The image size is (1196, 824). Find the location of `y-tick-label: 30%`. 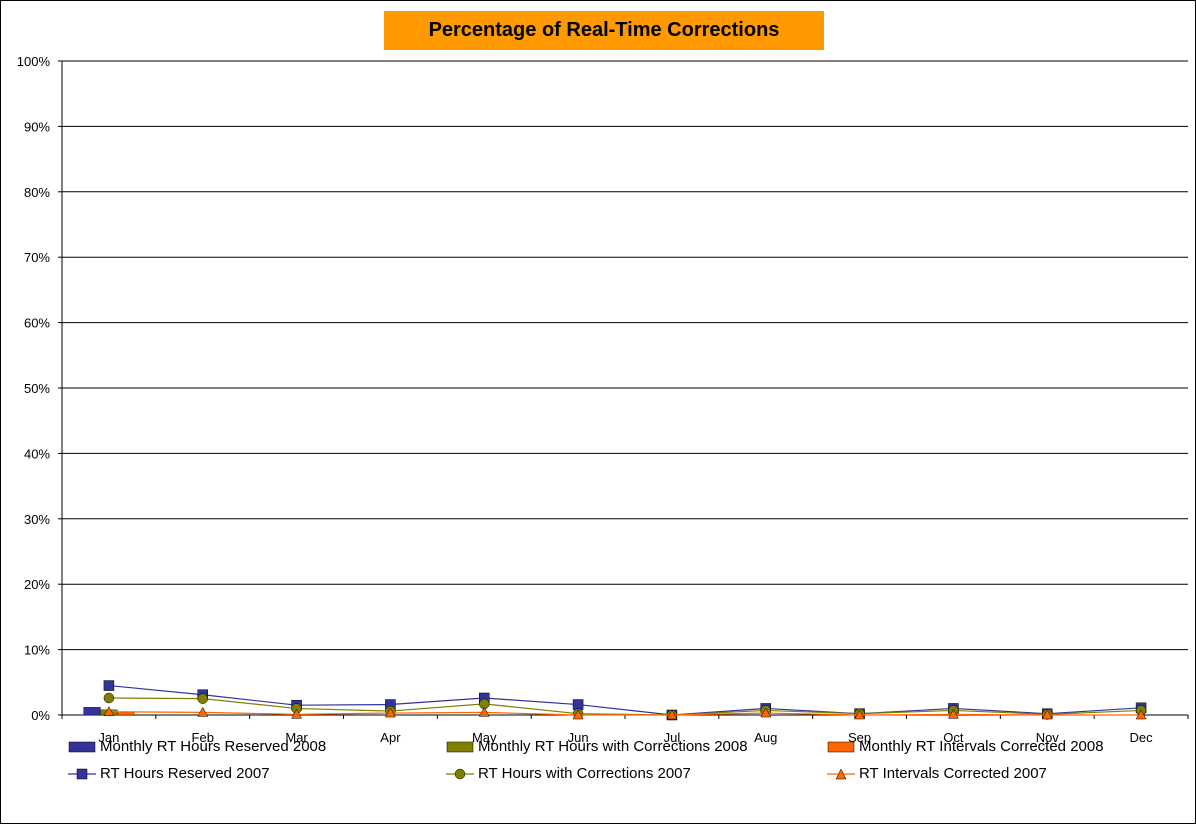

y-tick-label: 30% is located at coordinates (37, 519).